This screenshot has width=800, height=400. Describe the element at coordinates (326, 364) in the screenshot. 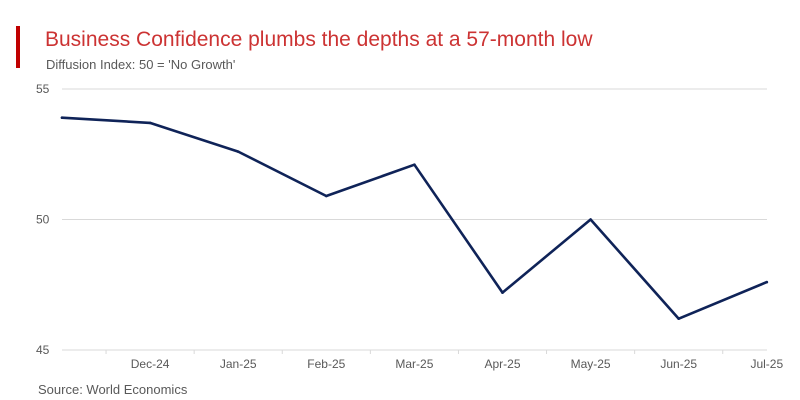

I see `x-tick-label: Feb-25` at that location.